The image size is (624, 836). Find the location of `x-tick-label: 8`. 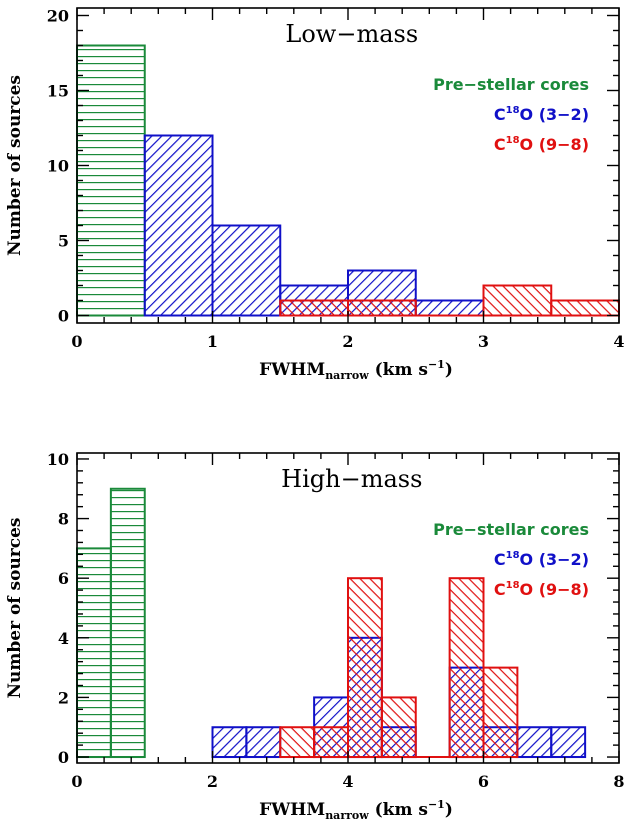

x-tick-label: 8 is located at coordinates (618, 781).